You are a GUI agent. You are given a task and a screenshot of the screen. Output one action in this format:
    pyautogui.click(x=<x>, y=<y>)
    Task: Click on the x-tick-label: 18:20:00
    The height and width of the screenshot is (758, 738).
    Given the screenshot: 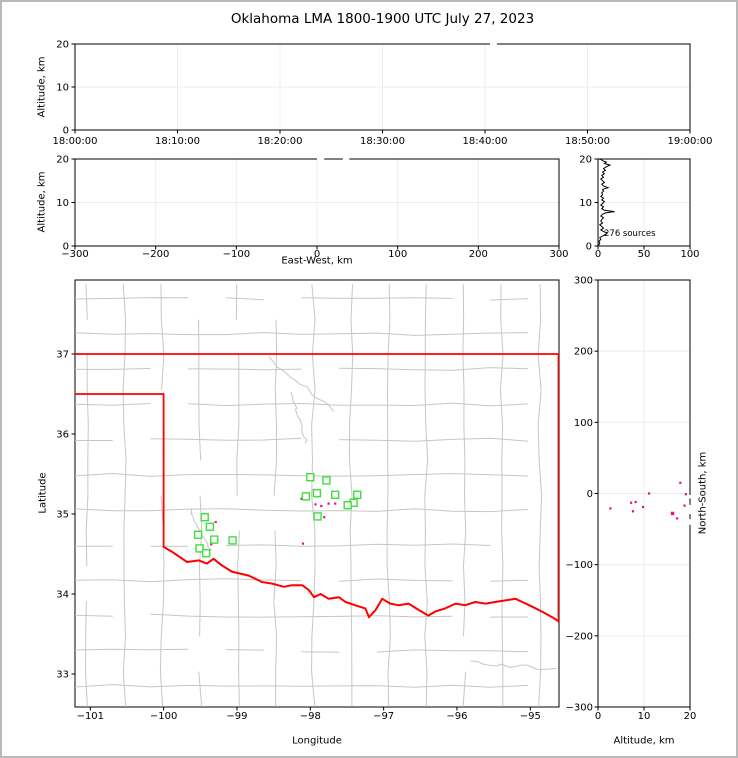 What is the action you would take?
    pyautogui.click(x=280, y=141)
    